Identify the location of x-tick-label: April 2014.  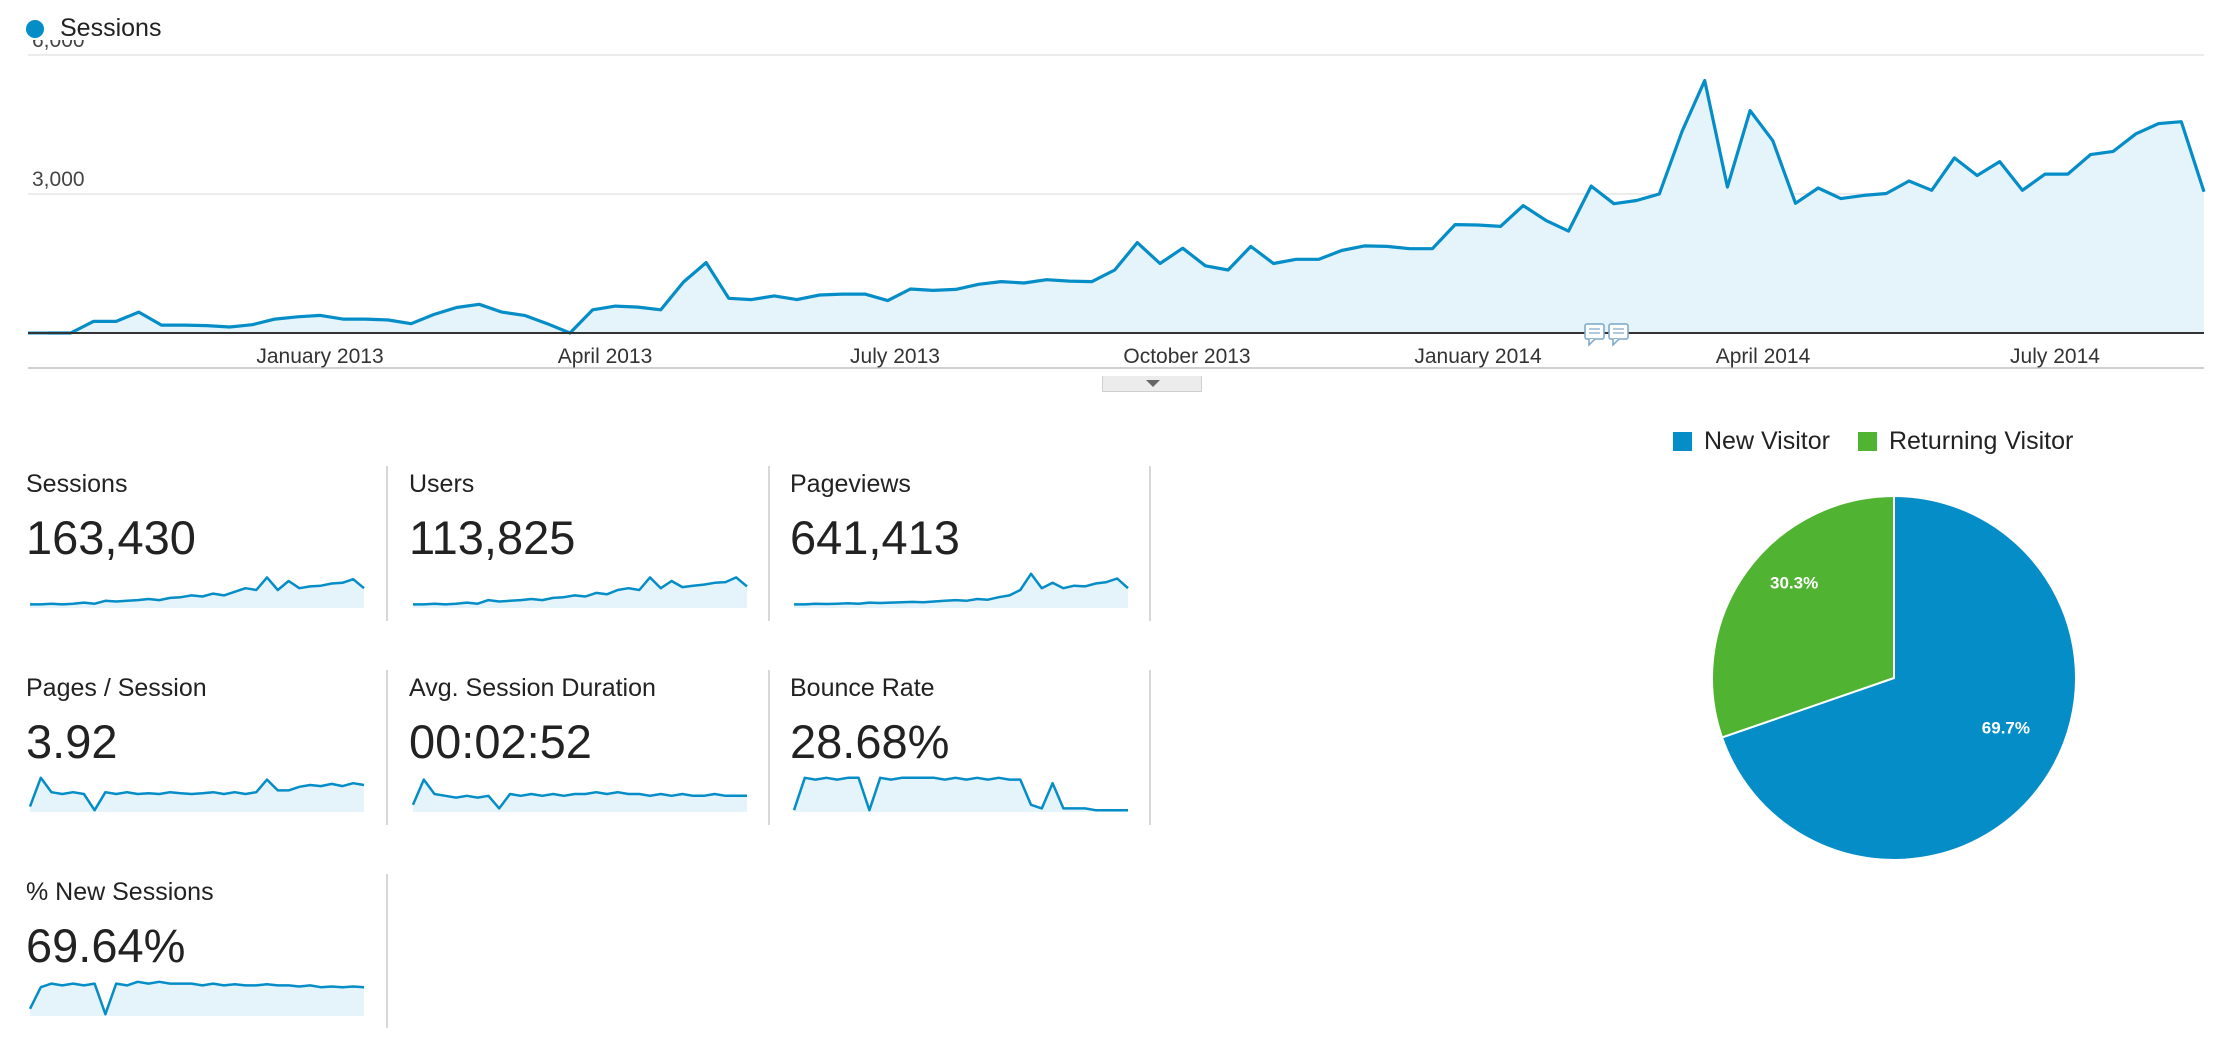
(1763, 356).